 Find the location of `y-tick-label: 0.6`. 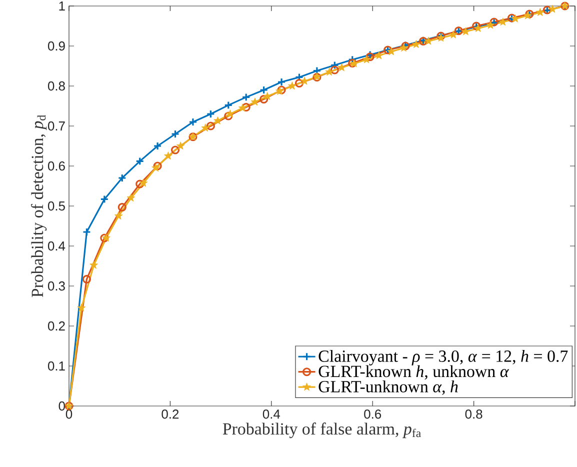

y-tick-label: 0.6 is located at coordinates (56, 166).